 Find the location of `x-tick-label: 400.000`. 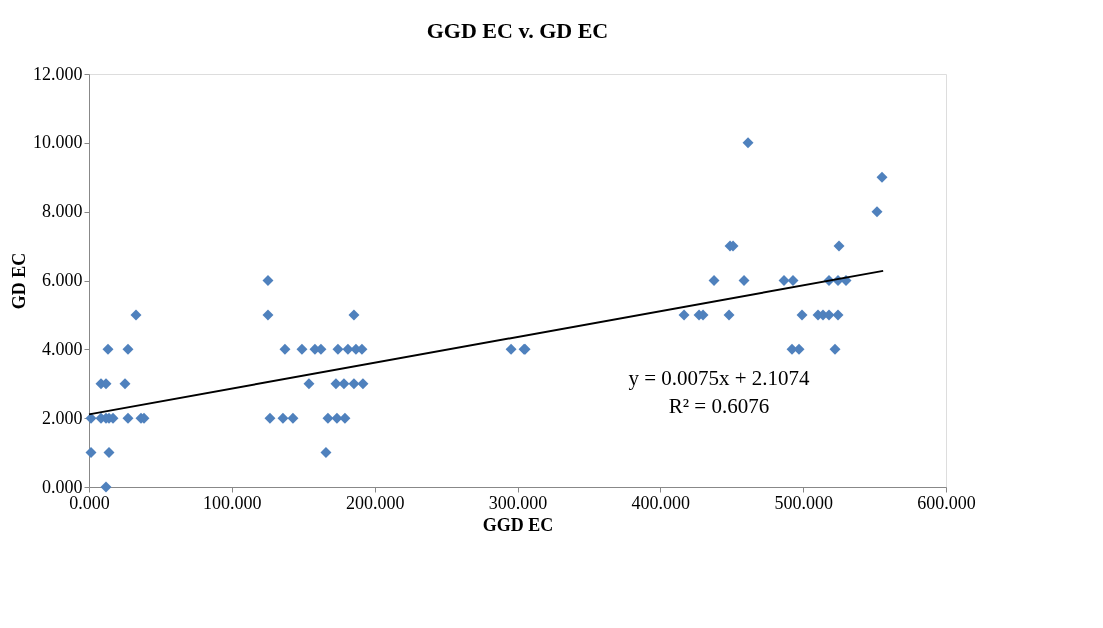

x-tick-label: 400.000 is located at coordinates (661, 502).